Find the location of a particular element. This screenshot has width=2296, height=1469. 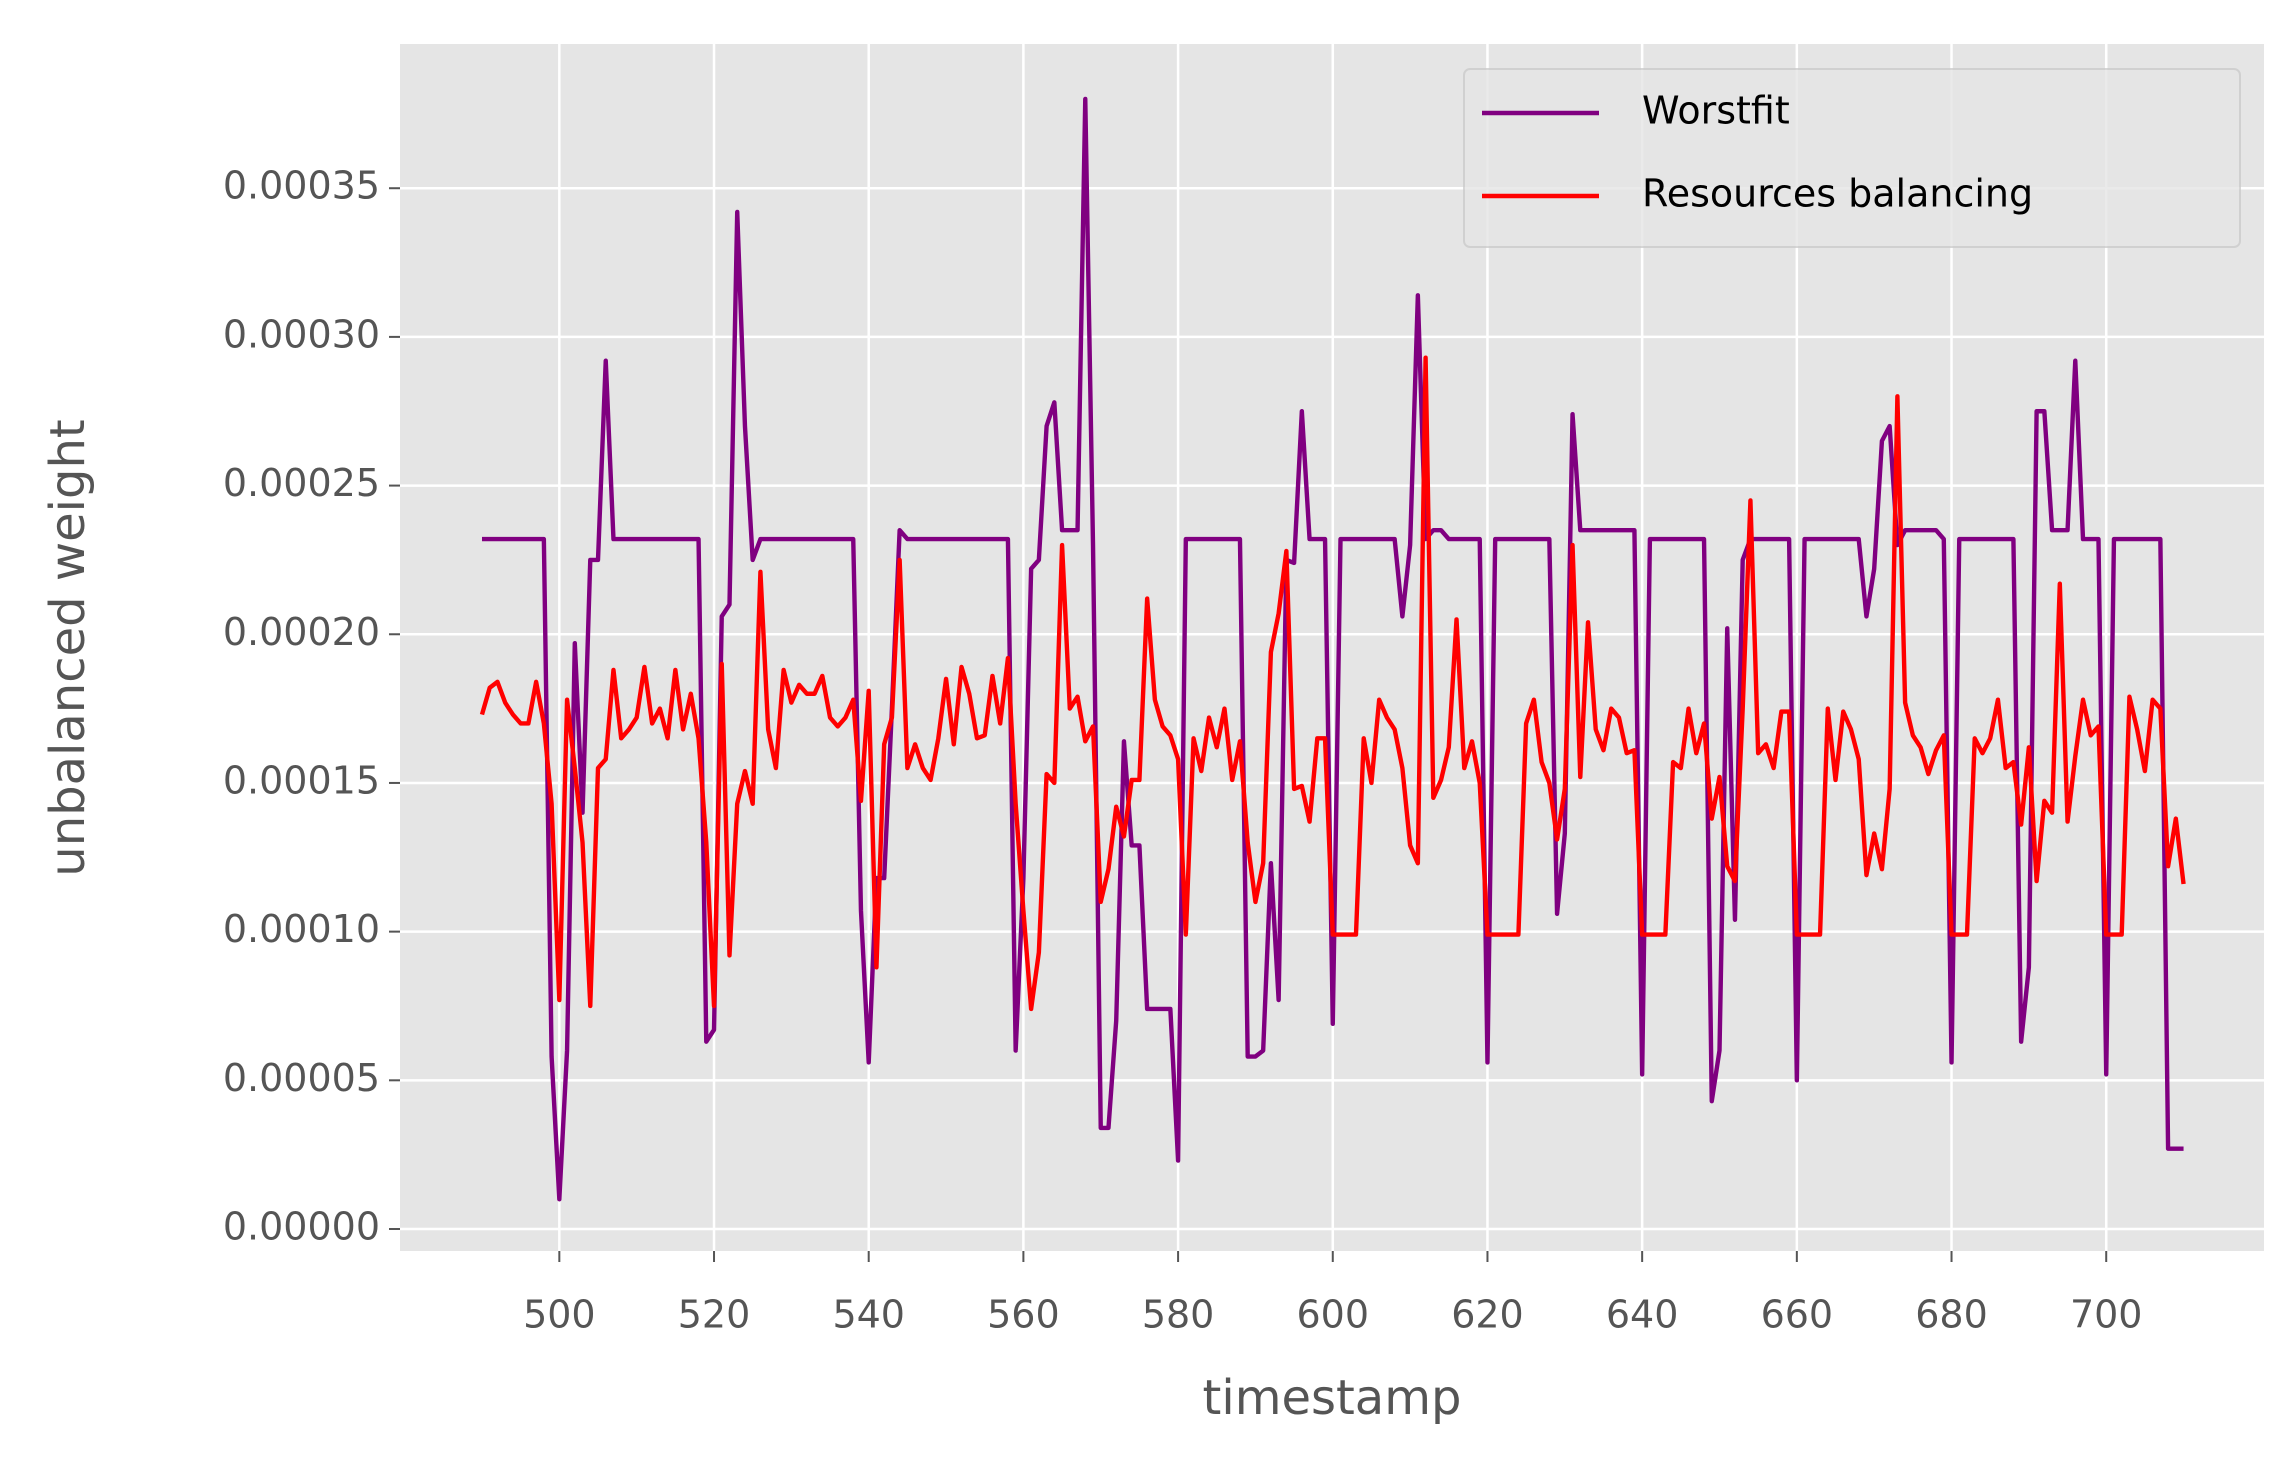

x-axis-label: timestamp is located at coordinates (1332, 1398).